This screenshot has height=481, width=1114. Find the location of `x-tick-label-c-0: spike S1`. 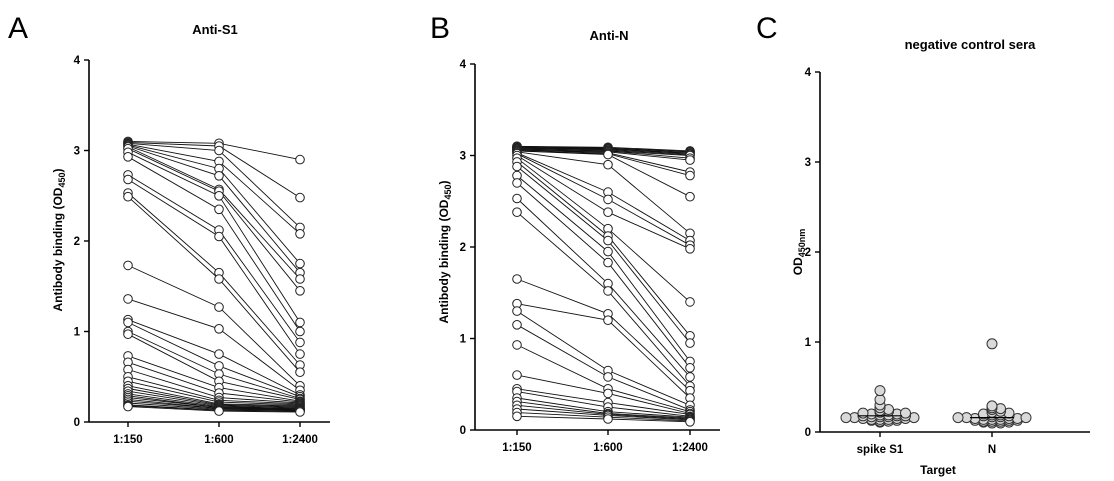

x-tick-label-c-0: spike S1 is located at coordinates (880, 450).